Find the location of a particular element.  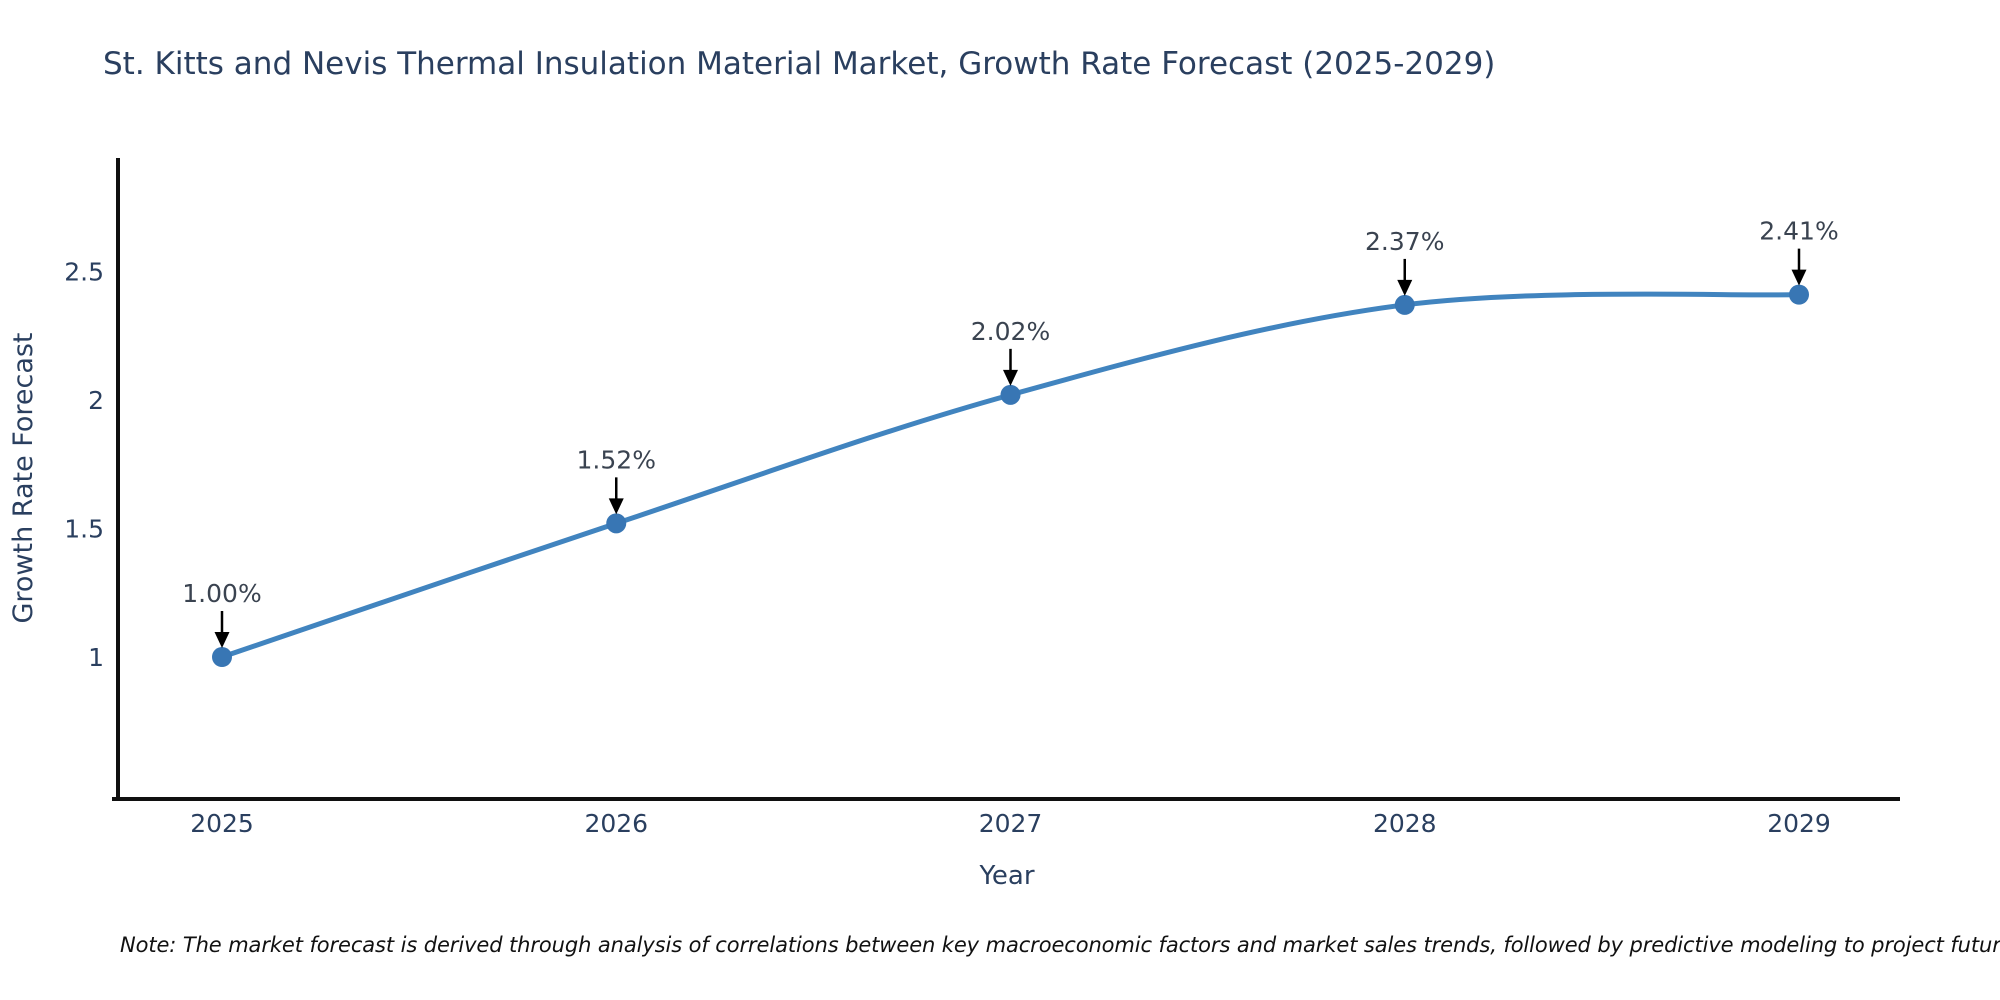

x-tick-label: 2026 is located at coordinates (616, 823).